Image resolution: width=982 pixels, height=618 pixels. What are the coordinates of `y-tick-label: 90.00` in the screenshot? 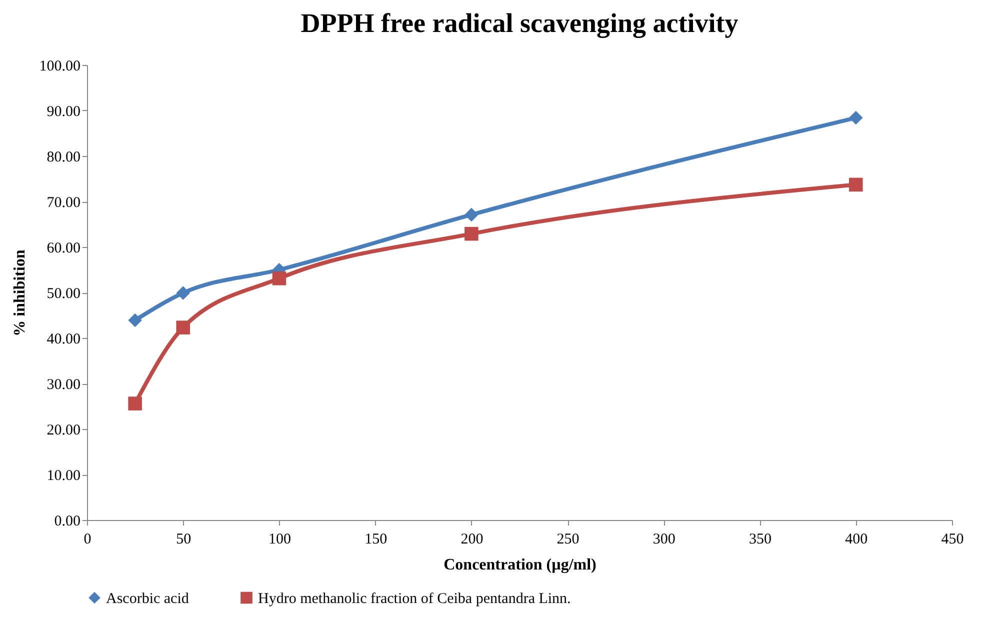 It's located at (63, 112).